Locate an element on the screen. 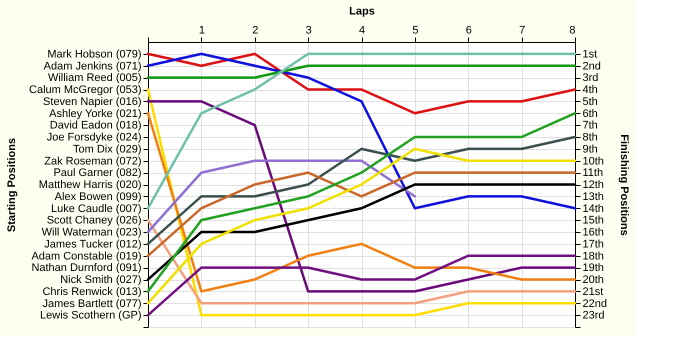 This screenshot has height=345, width=700. text: Joe Forsdyke (024) is located at coordinates (94, 138).